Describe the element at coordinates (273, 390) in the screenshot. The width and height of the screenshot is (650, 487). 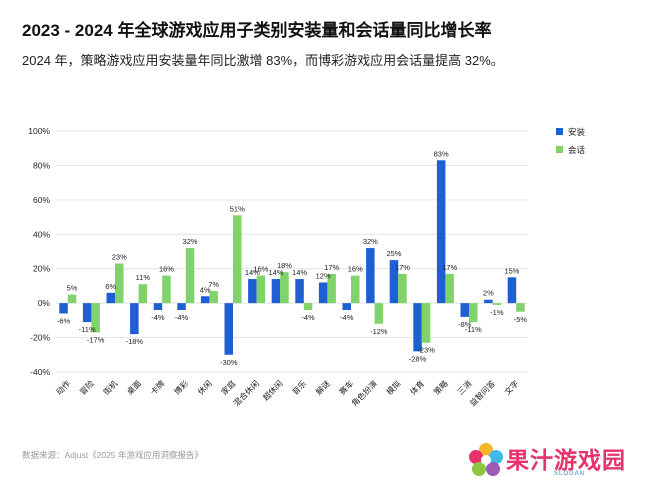
I see `x-tick-label: 超休闲` at that location.